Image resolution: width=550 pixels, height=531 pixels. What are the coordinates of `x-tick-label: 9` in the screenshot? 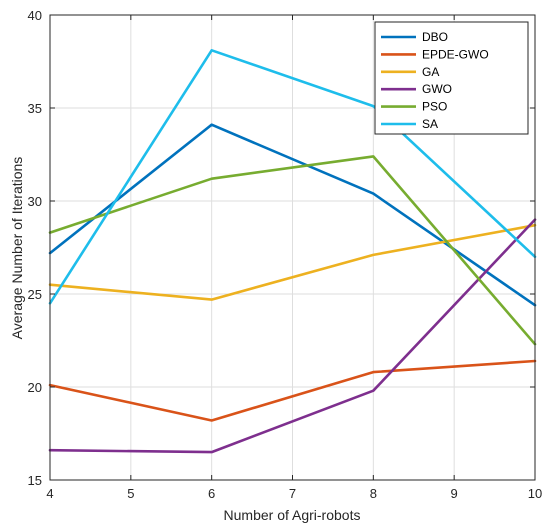 It's located at (454, 493).